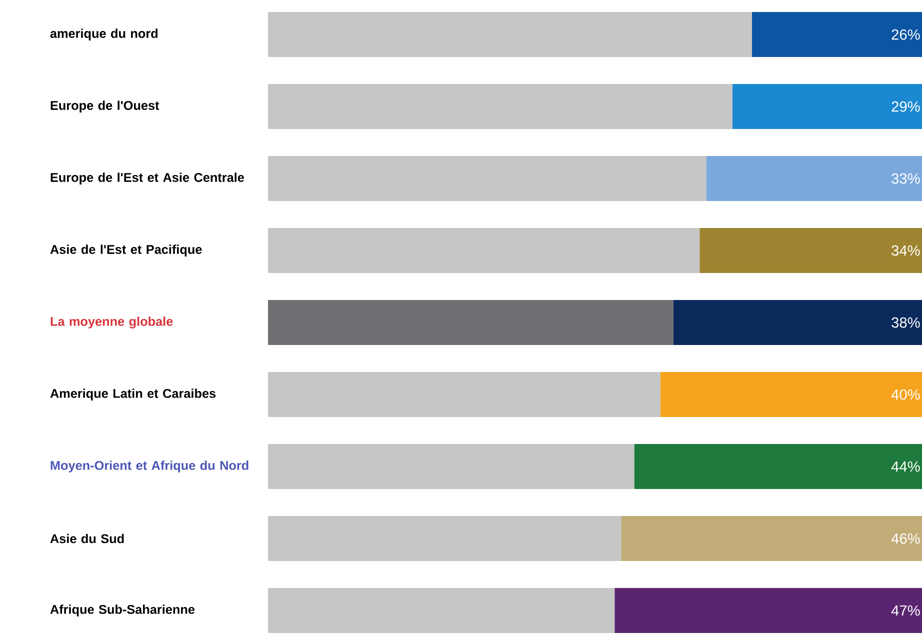  Describe the element at coordinates (906, 106) in the screenshot. I see `data-label: 29%` at that location.